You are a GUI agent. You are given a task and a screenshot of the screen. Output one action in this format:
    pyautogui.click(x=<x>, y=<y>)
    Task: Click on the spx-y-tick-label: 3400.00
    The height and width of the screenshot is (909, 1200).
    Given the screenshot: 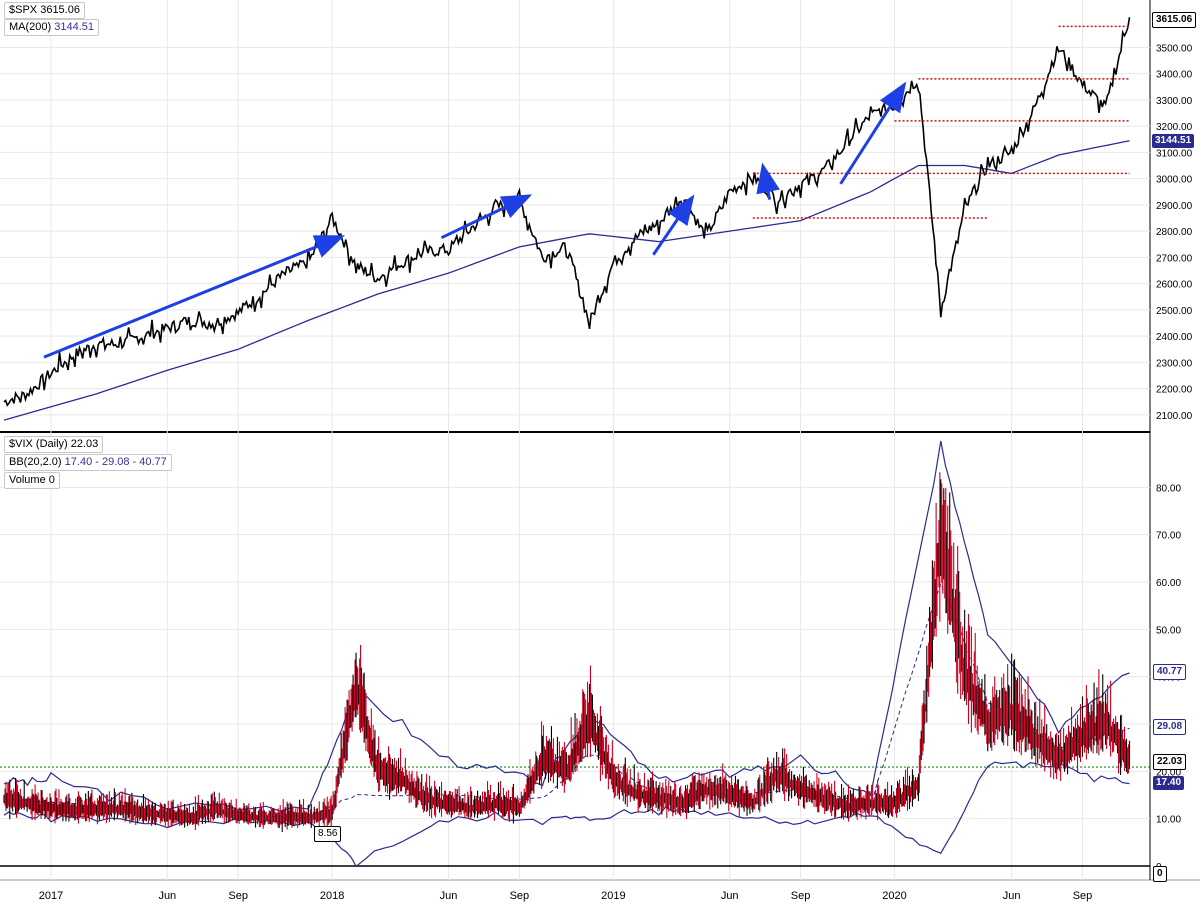 What is the action you would take?
    pyautogui.click(x=1174, y=75)
    